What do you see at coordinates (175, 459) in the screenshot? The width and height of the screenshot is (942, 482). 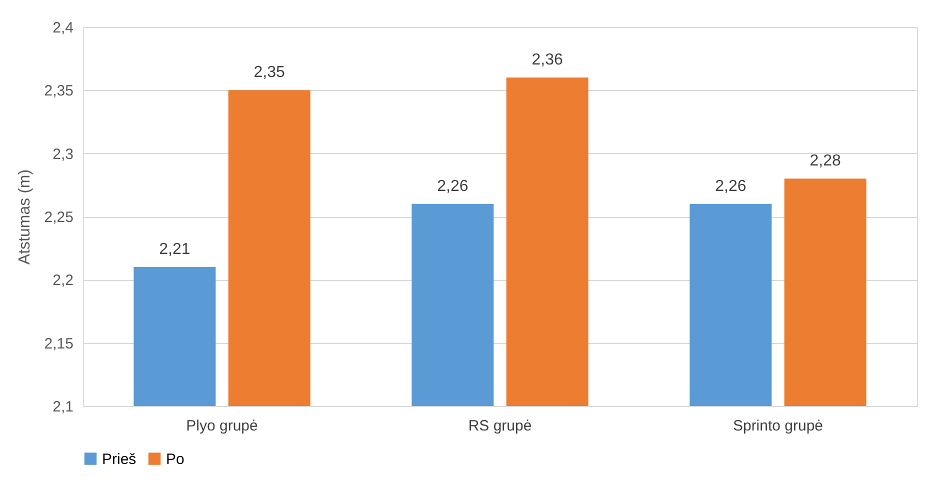 I see `legend-label: Po` at bounding box center [175, 459].